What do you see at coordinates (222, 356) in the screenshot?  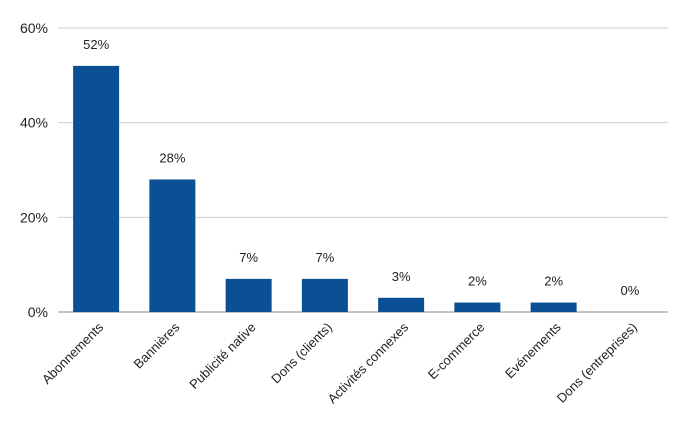 I see `category-label: Publicité native` at bounding box center [222, 356].